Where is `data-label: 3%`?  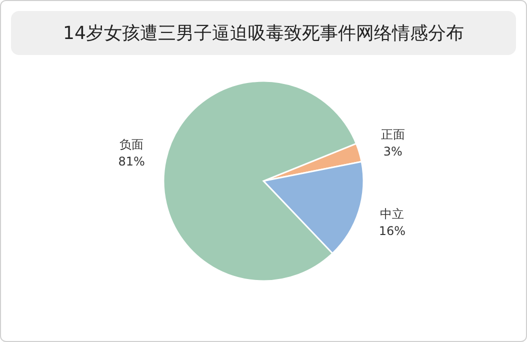
data-label: 3% is located at coordinates (392, 151).